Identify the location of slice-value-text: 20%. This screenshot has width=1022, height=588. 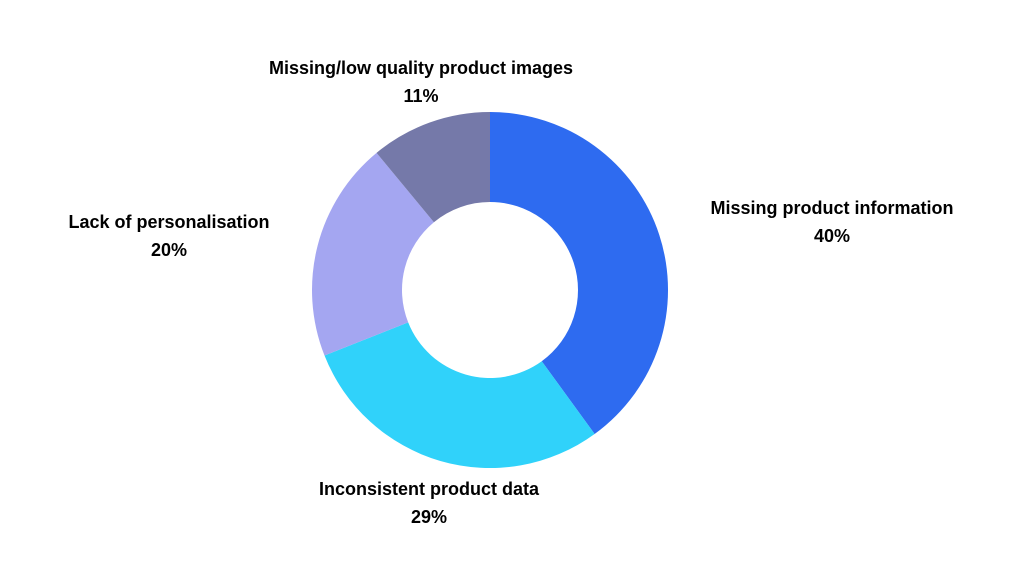
(169, 250).